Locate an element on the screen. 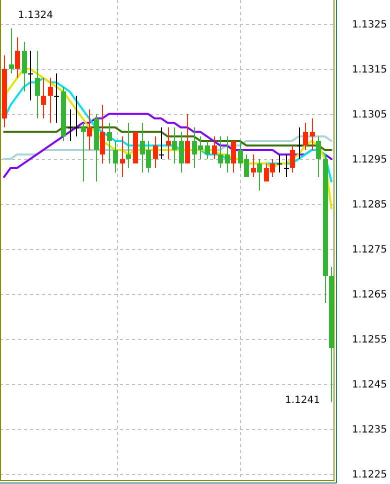  y-tick-label: 1.1255 is located at coordinates (369, 340).